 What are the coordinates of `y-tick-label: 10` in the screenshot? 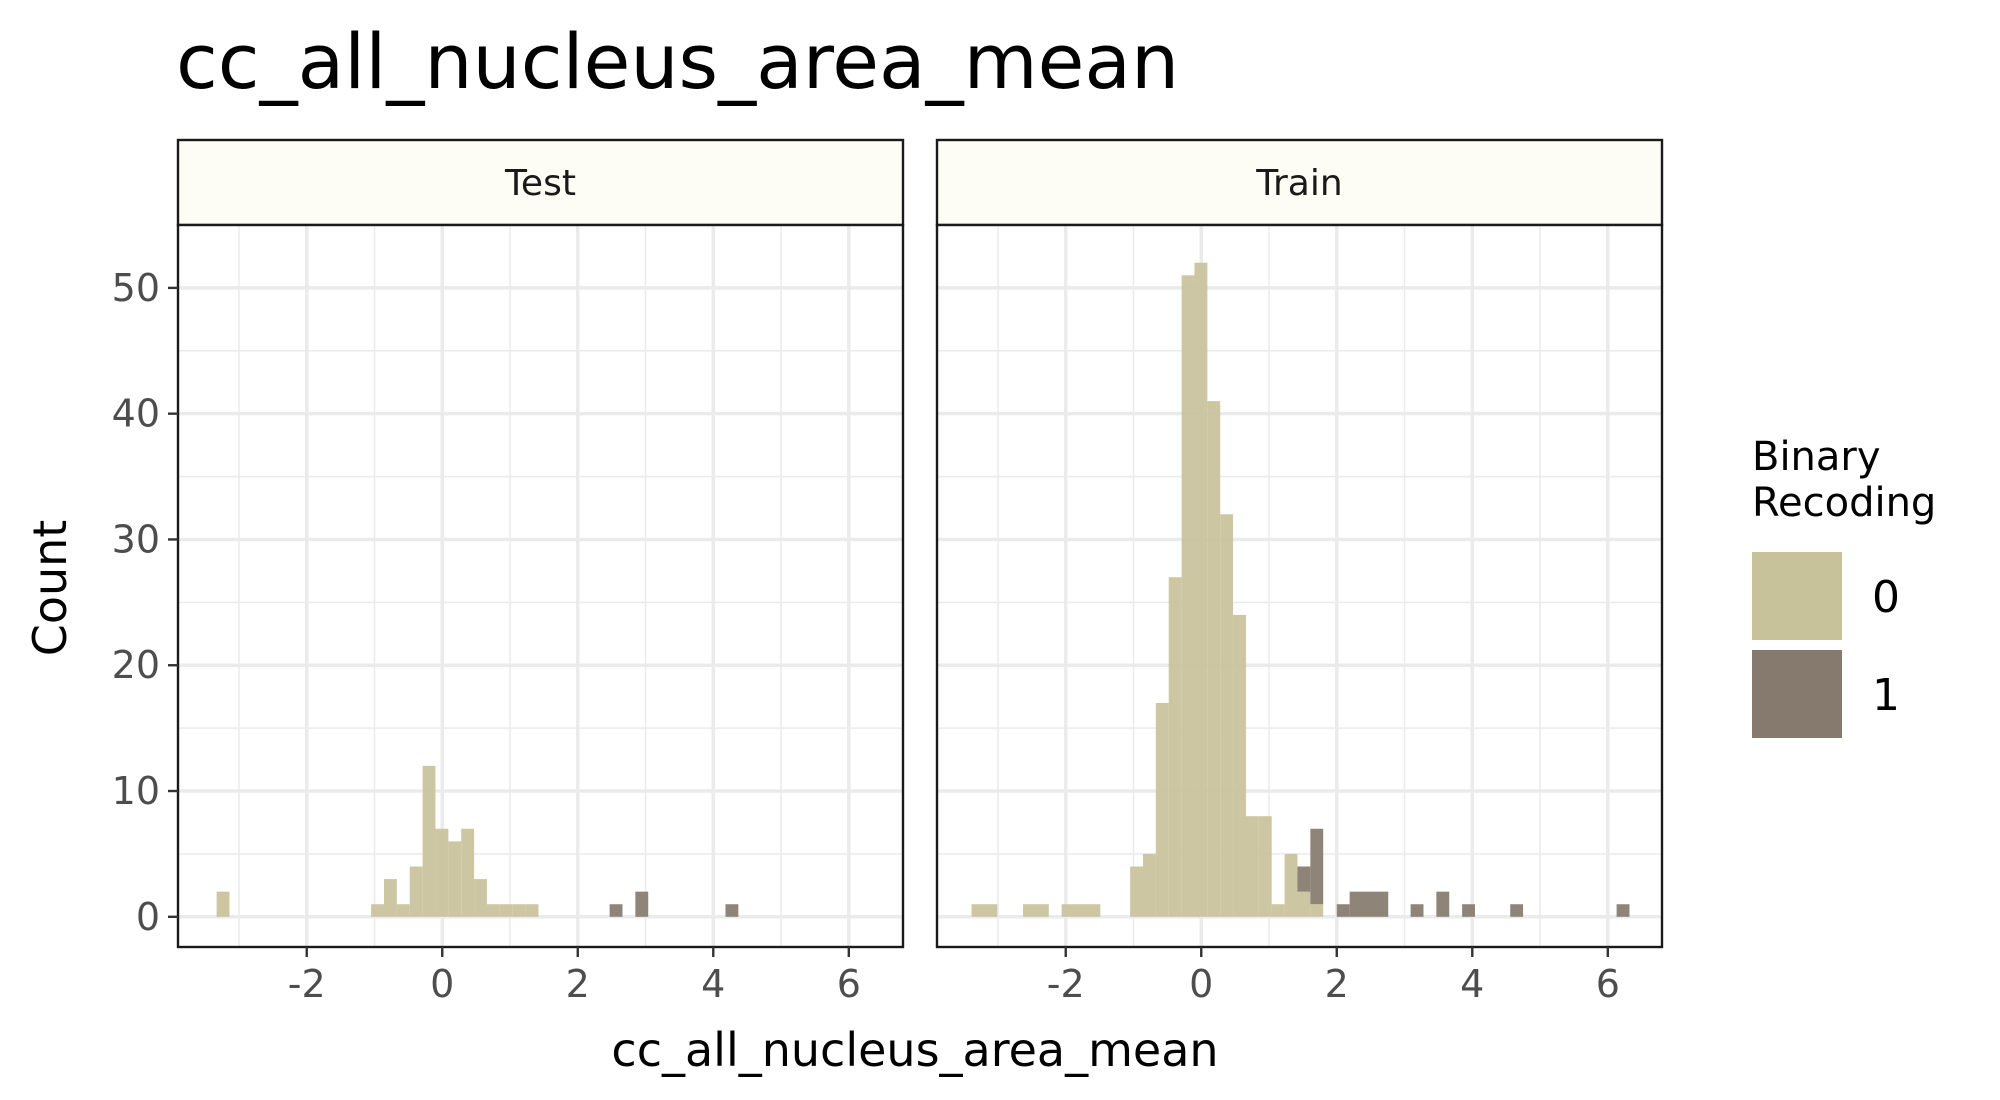 It's located at (136, 791).